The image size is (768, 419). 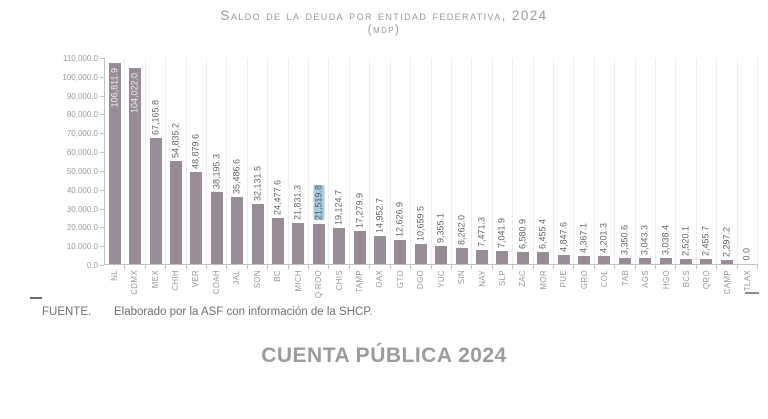 I want to click on bar-value-label: 4,201.3, so click(x=603, y=238).